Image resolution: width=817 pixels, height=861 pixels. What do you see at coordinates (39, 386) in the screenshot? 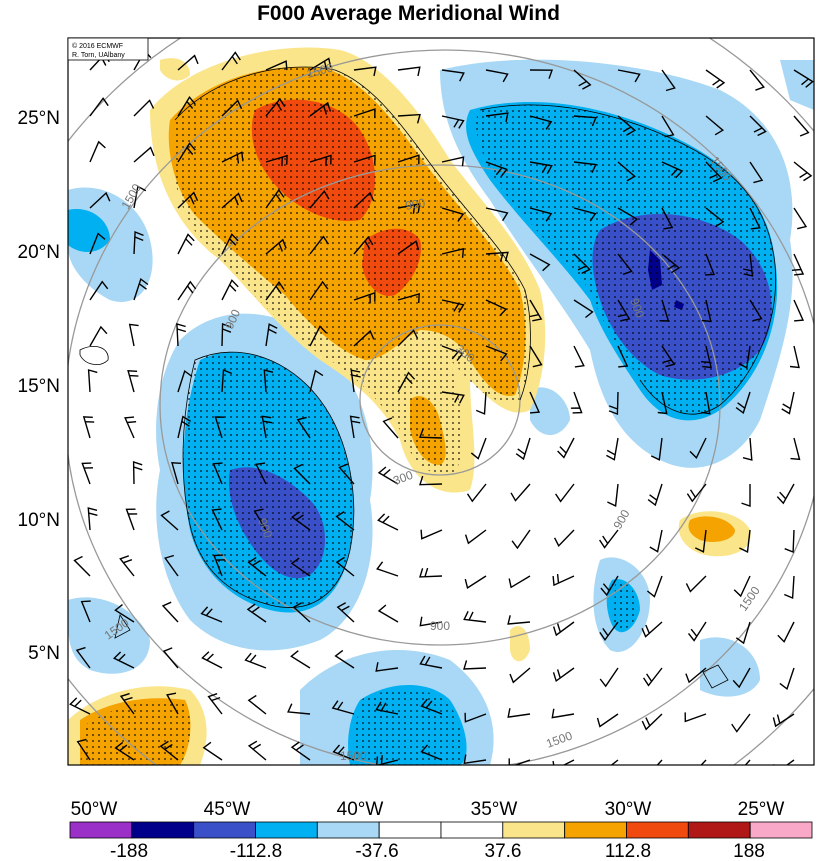
I see `y-tick-15n: 15°N` at bounding box center [39, 386].